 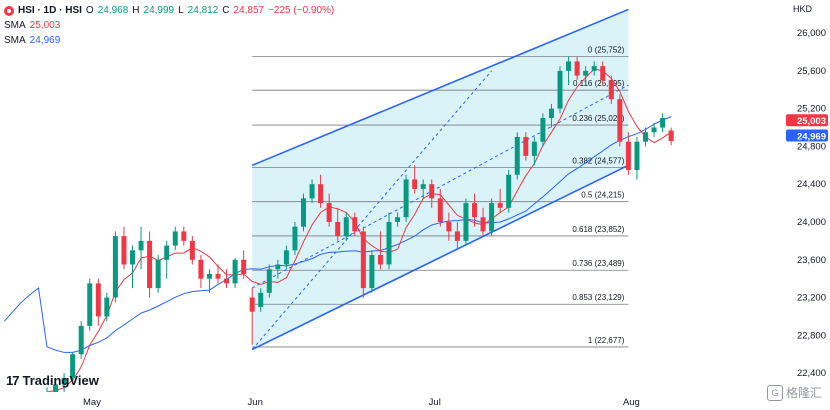 I want to click on close-value: 24,857, so click(x=249, y=10).